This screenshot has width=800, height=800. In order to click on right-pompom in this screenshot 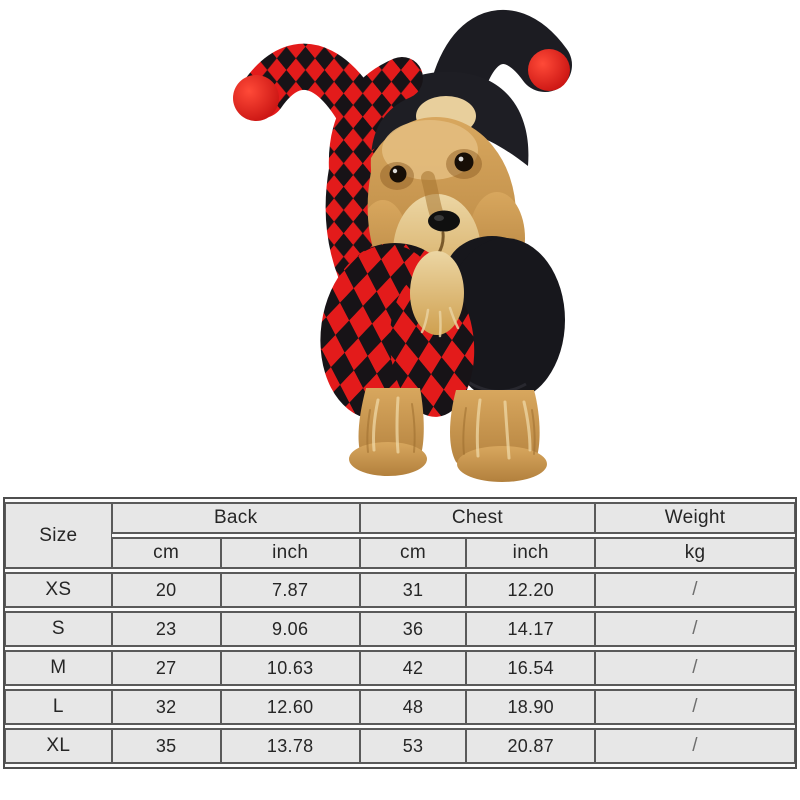, I will do `click(549, 70)`.